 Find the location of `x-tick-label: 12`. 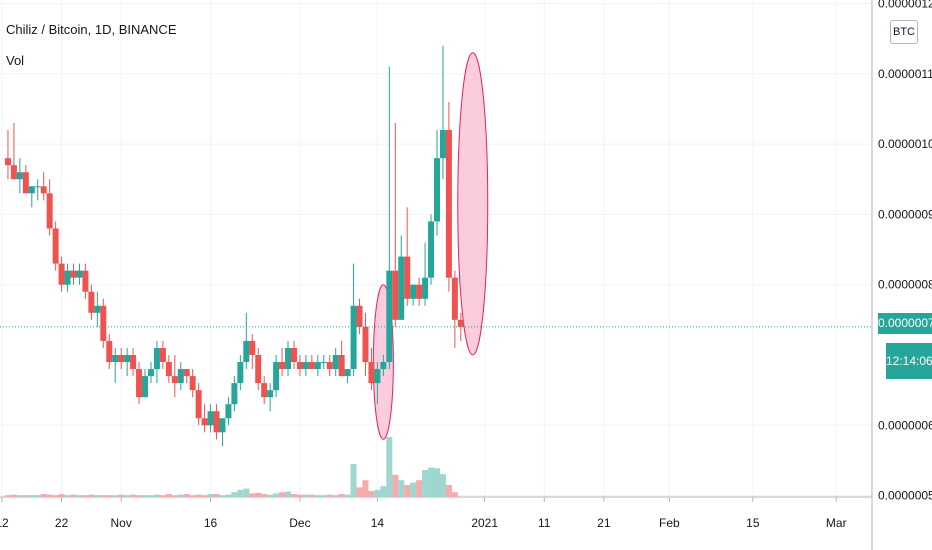

x-tick-label: 12 is located at coordinates (4, 523).